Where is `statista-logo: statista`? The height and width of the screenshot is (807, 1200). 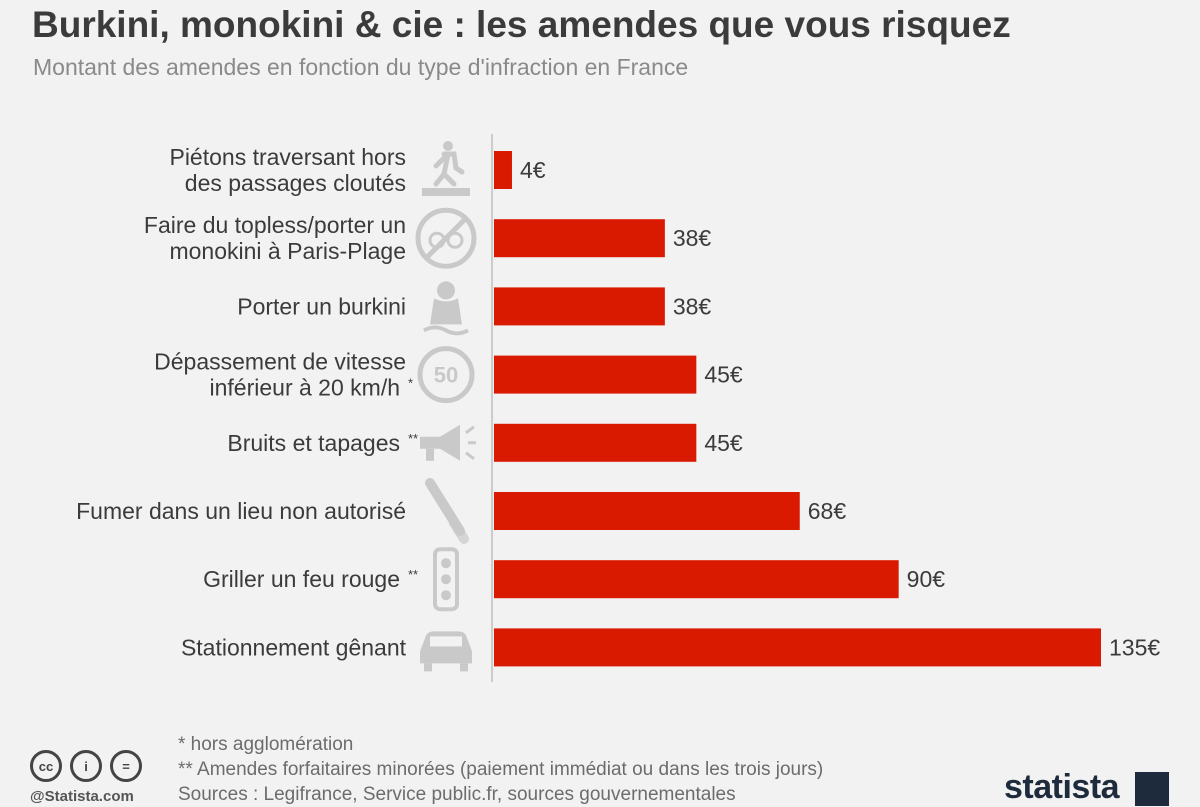
statista-logo: statista is located at coordinates (1062, 787).